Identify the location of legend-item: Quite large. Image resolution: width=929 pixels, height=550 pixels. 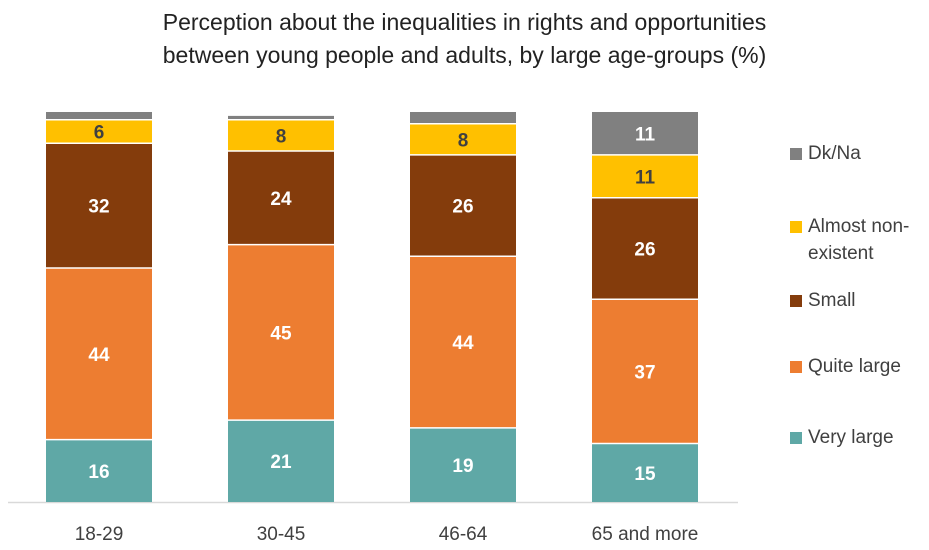
(845, 366).